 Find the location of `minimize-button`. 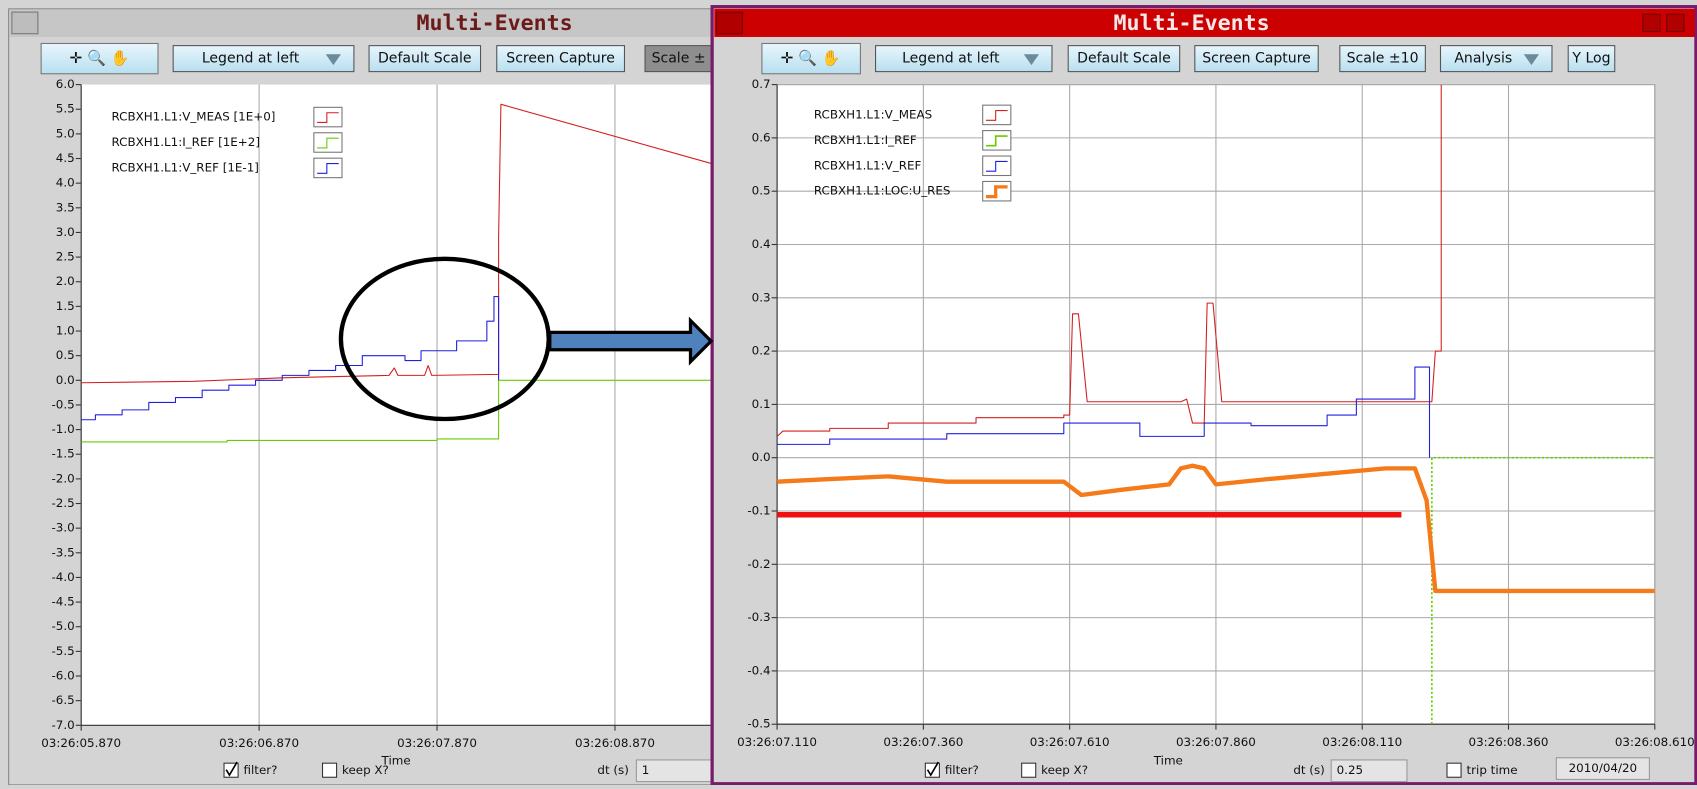

minimize-button is located at coordinates (1651, 23).